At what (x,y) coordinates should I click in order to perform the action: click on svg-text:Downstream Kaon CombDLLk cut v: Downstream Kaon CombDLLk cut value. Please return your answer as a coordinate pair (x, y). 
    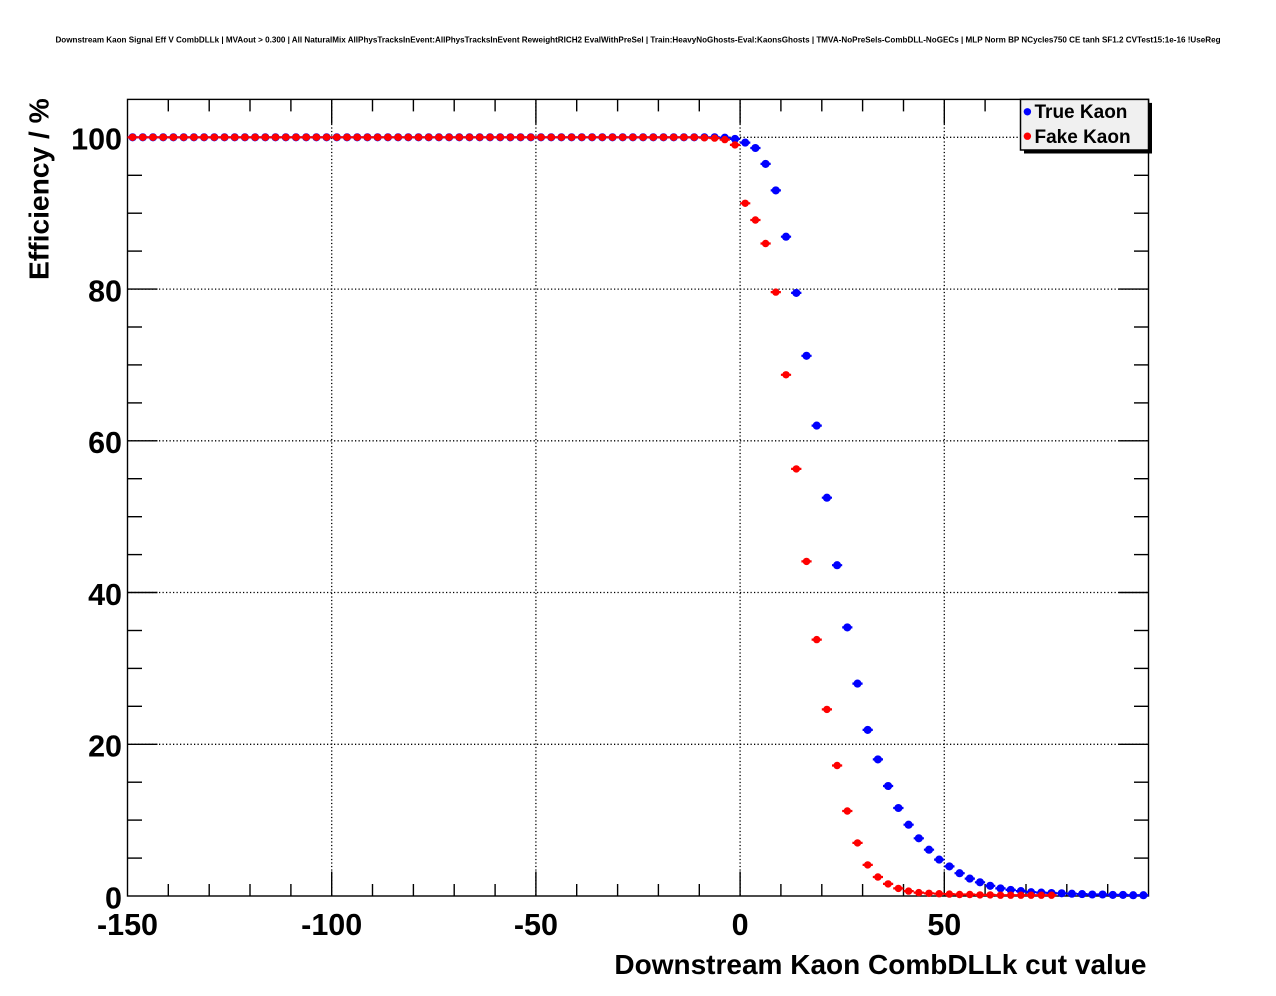
    Looking at the image, I should click on (880, 964).